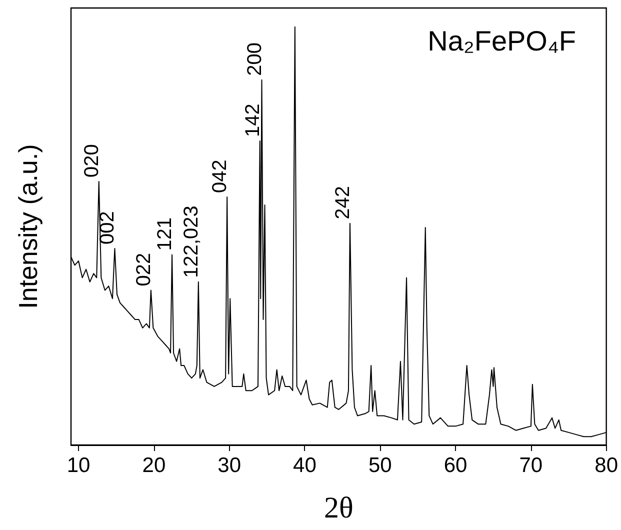 This screenshot has width=621, height=530. I want to click on chart-title: Na₂FePO₄F, so click(502, 41).